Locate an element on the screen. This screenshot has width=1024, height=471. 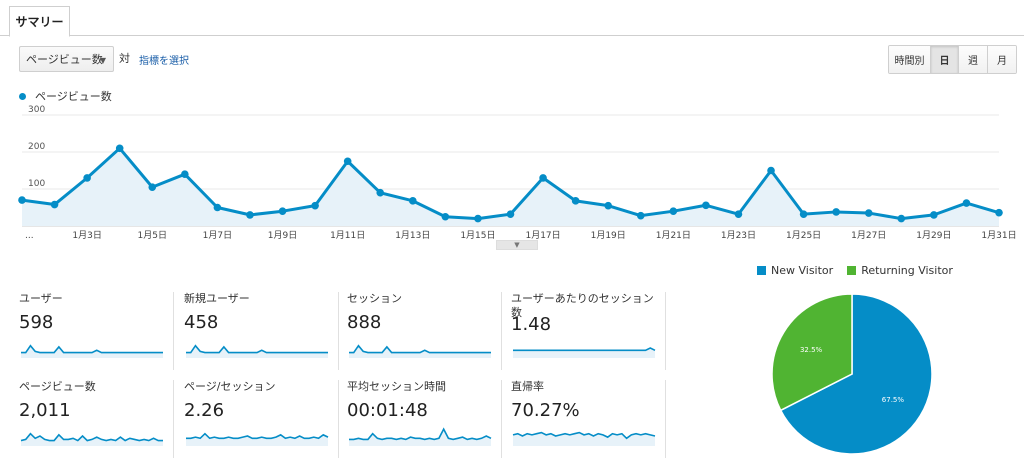
metric-tile: 直帰率 70.27% is located at coordinates (588, 420).